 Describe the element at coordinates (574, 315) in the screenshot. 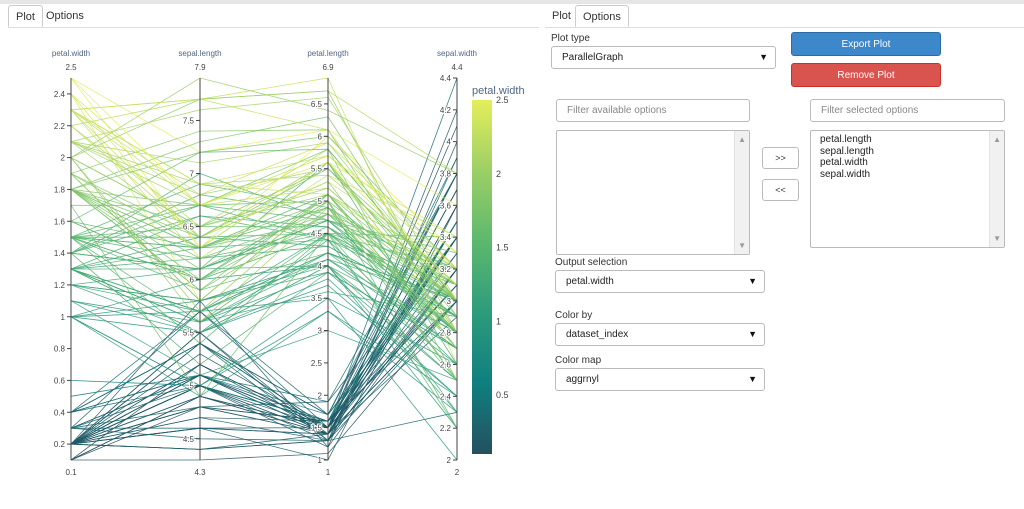

I see `color-by-label: Color by` at that location.